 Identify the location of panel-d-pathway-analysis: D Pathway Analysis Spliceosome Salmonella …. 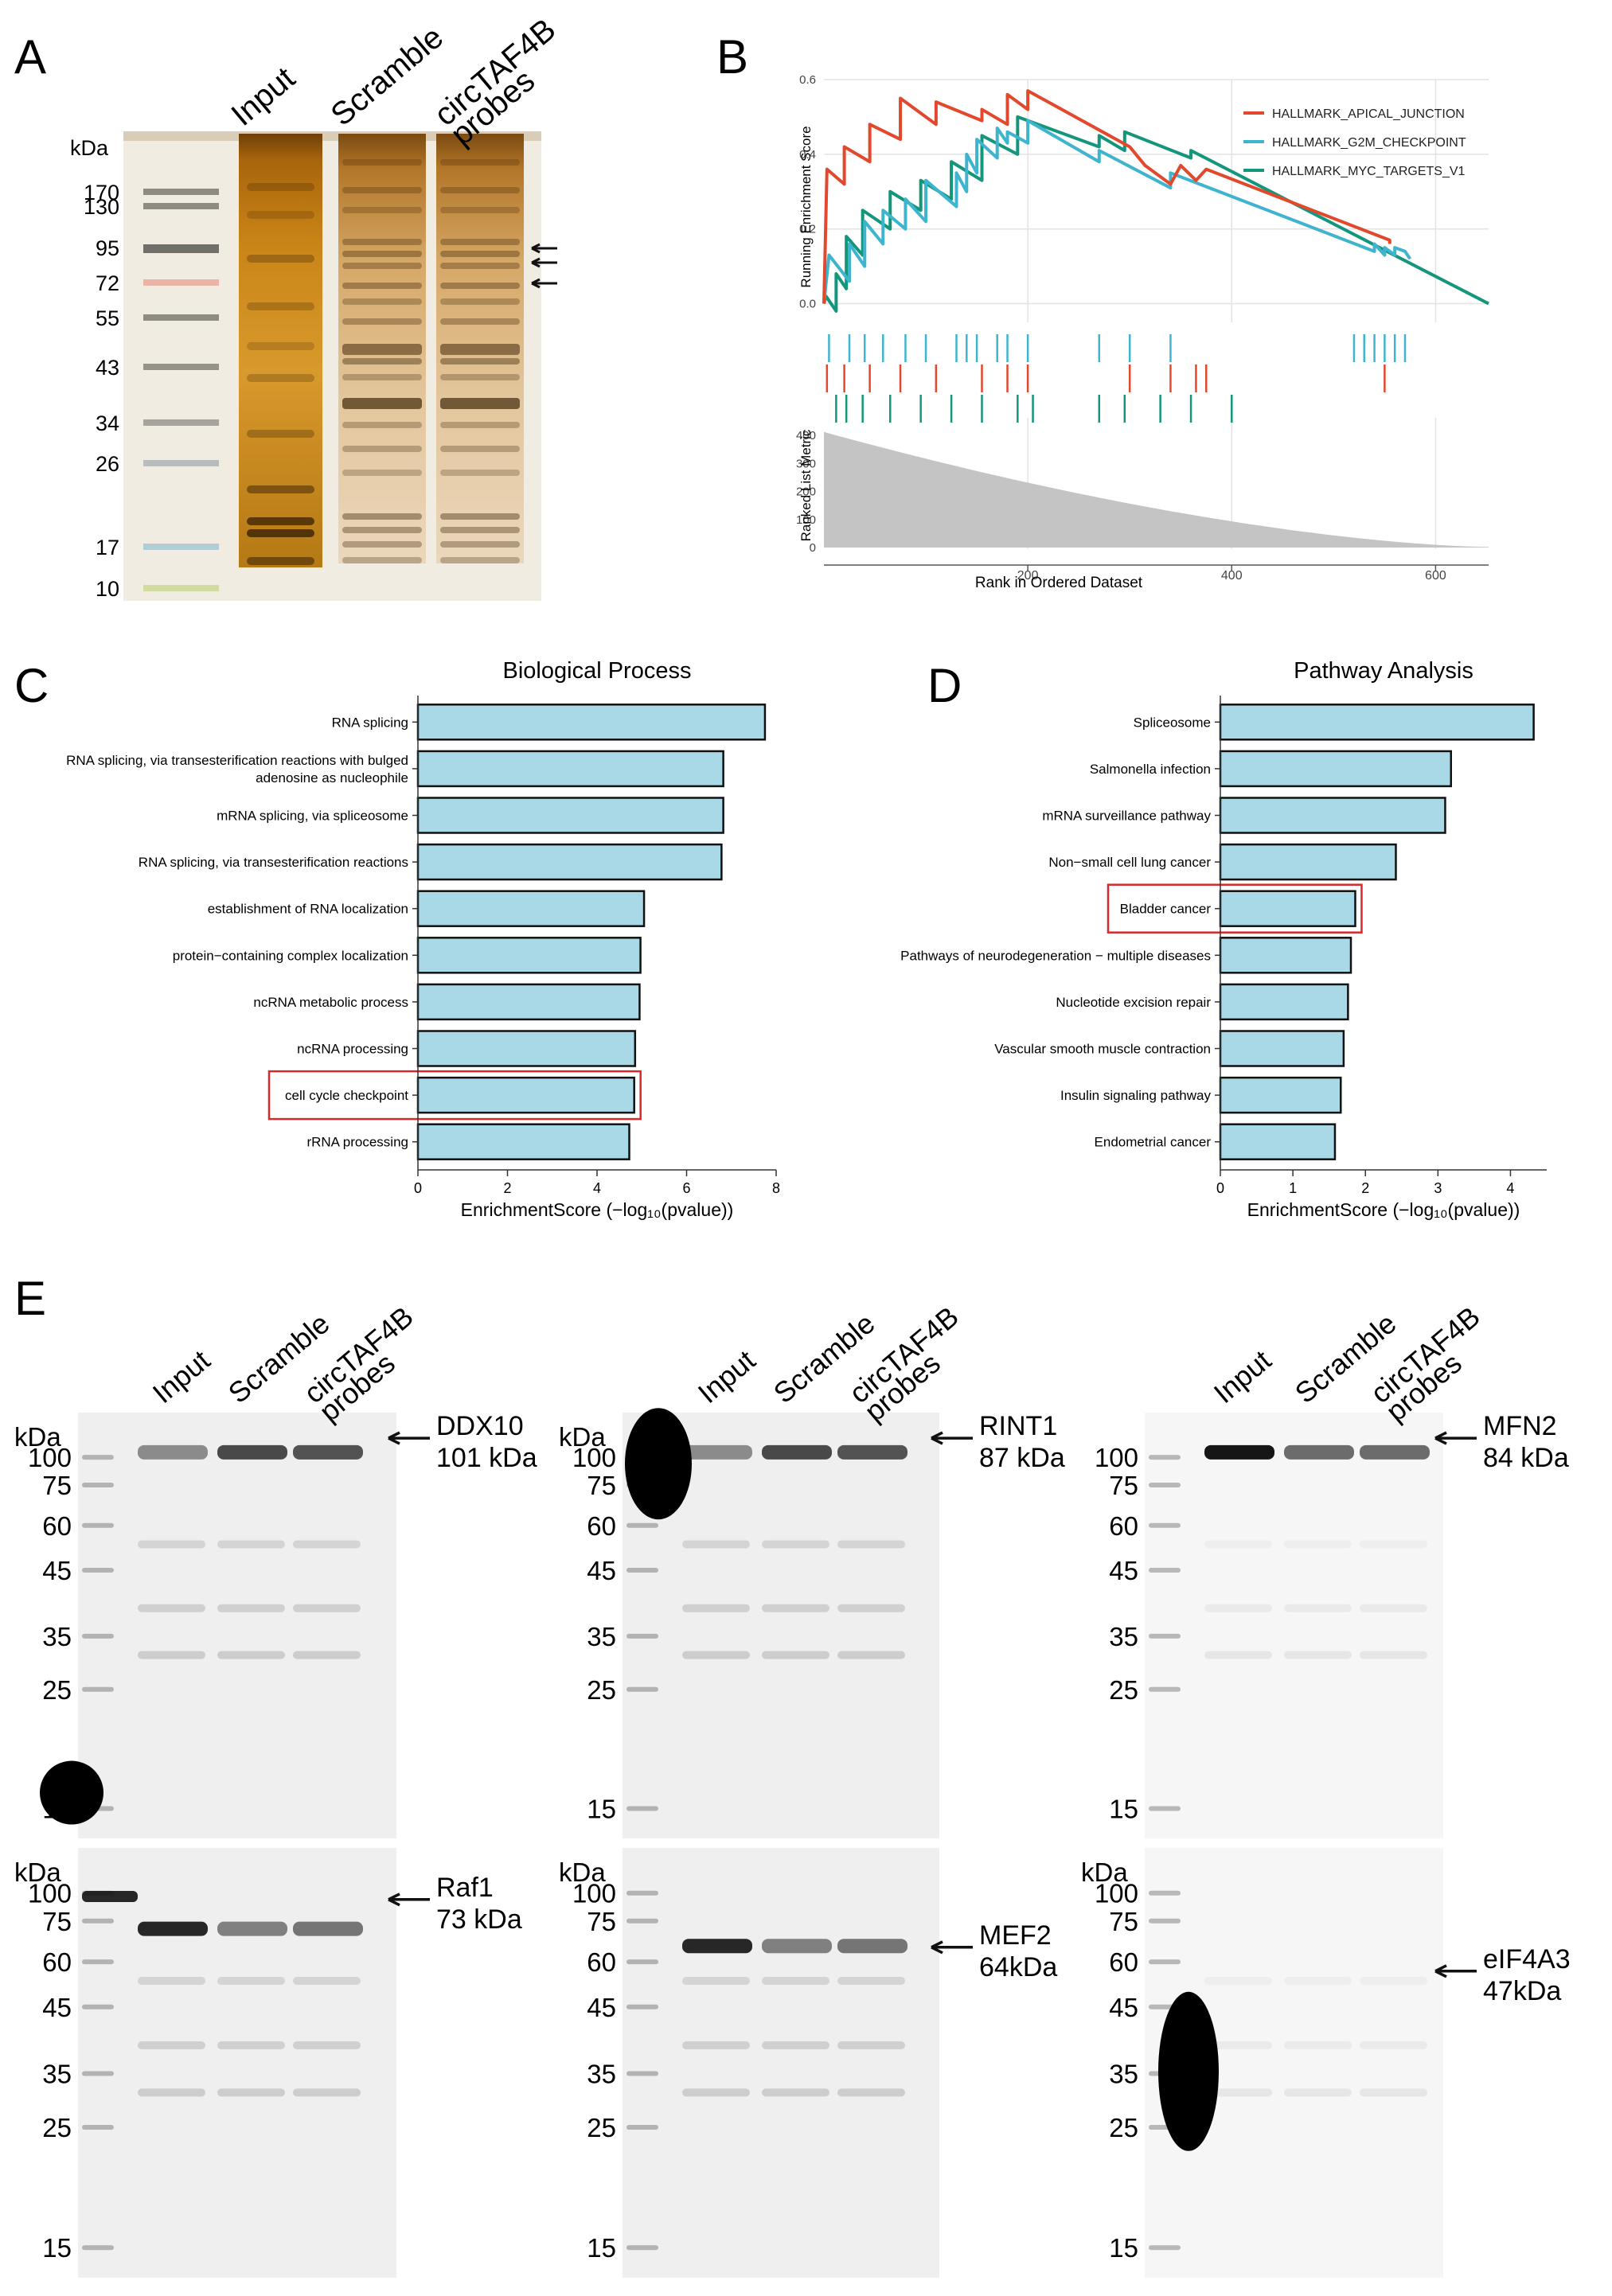
(1223, 939).